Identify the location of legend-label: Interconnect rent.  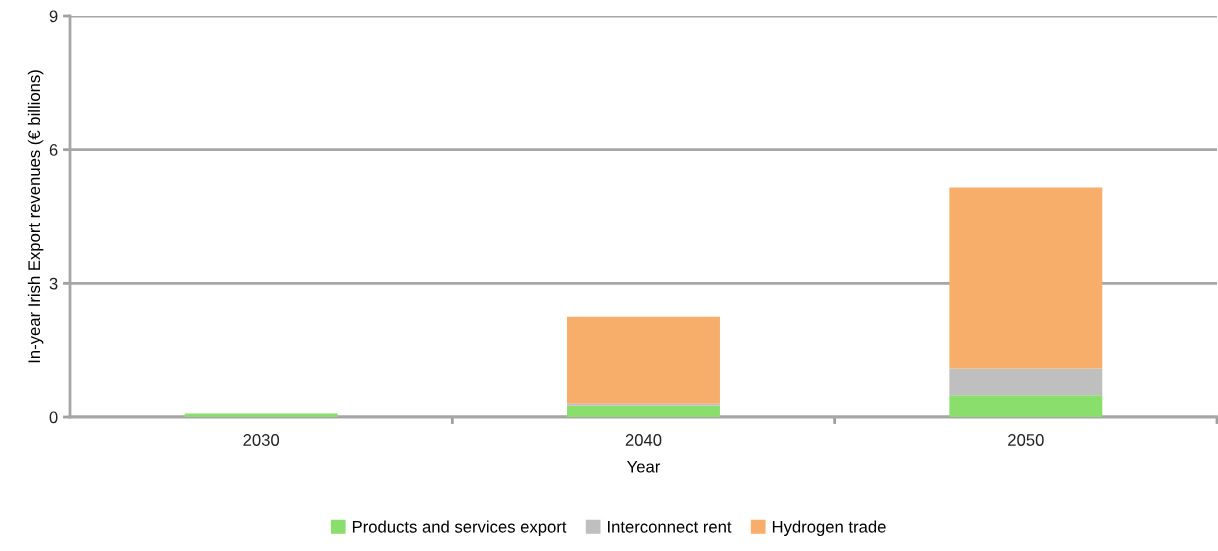
(670, 527).